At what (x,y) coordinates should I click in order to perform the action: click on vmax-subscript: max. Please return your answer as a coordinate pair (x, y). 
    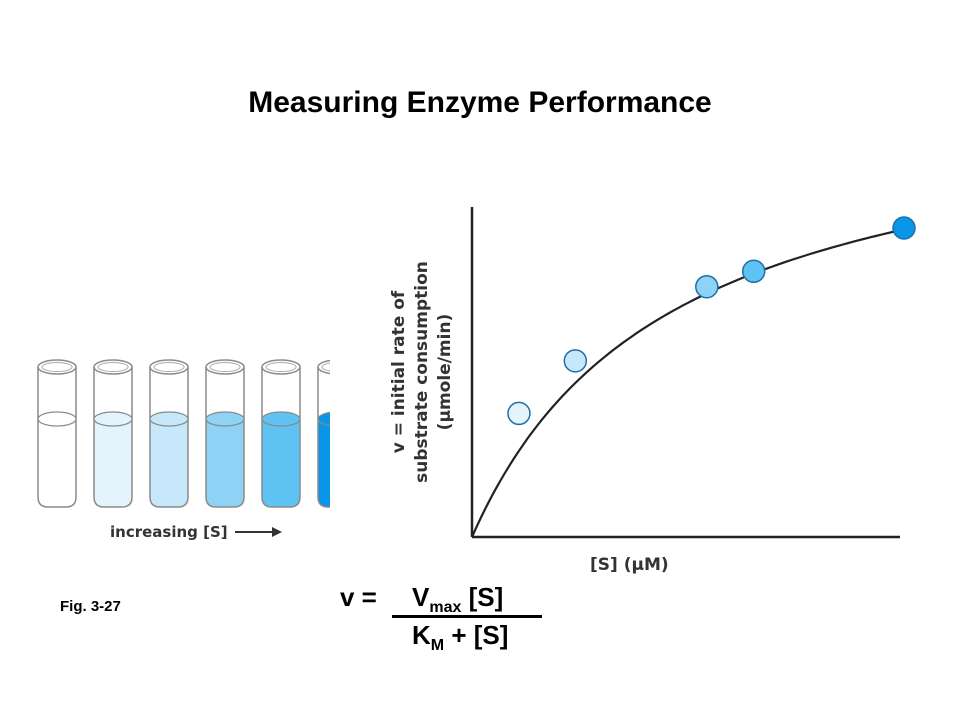
    Looking at the image, I should click on (445, 608).